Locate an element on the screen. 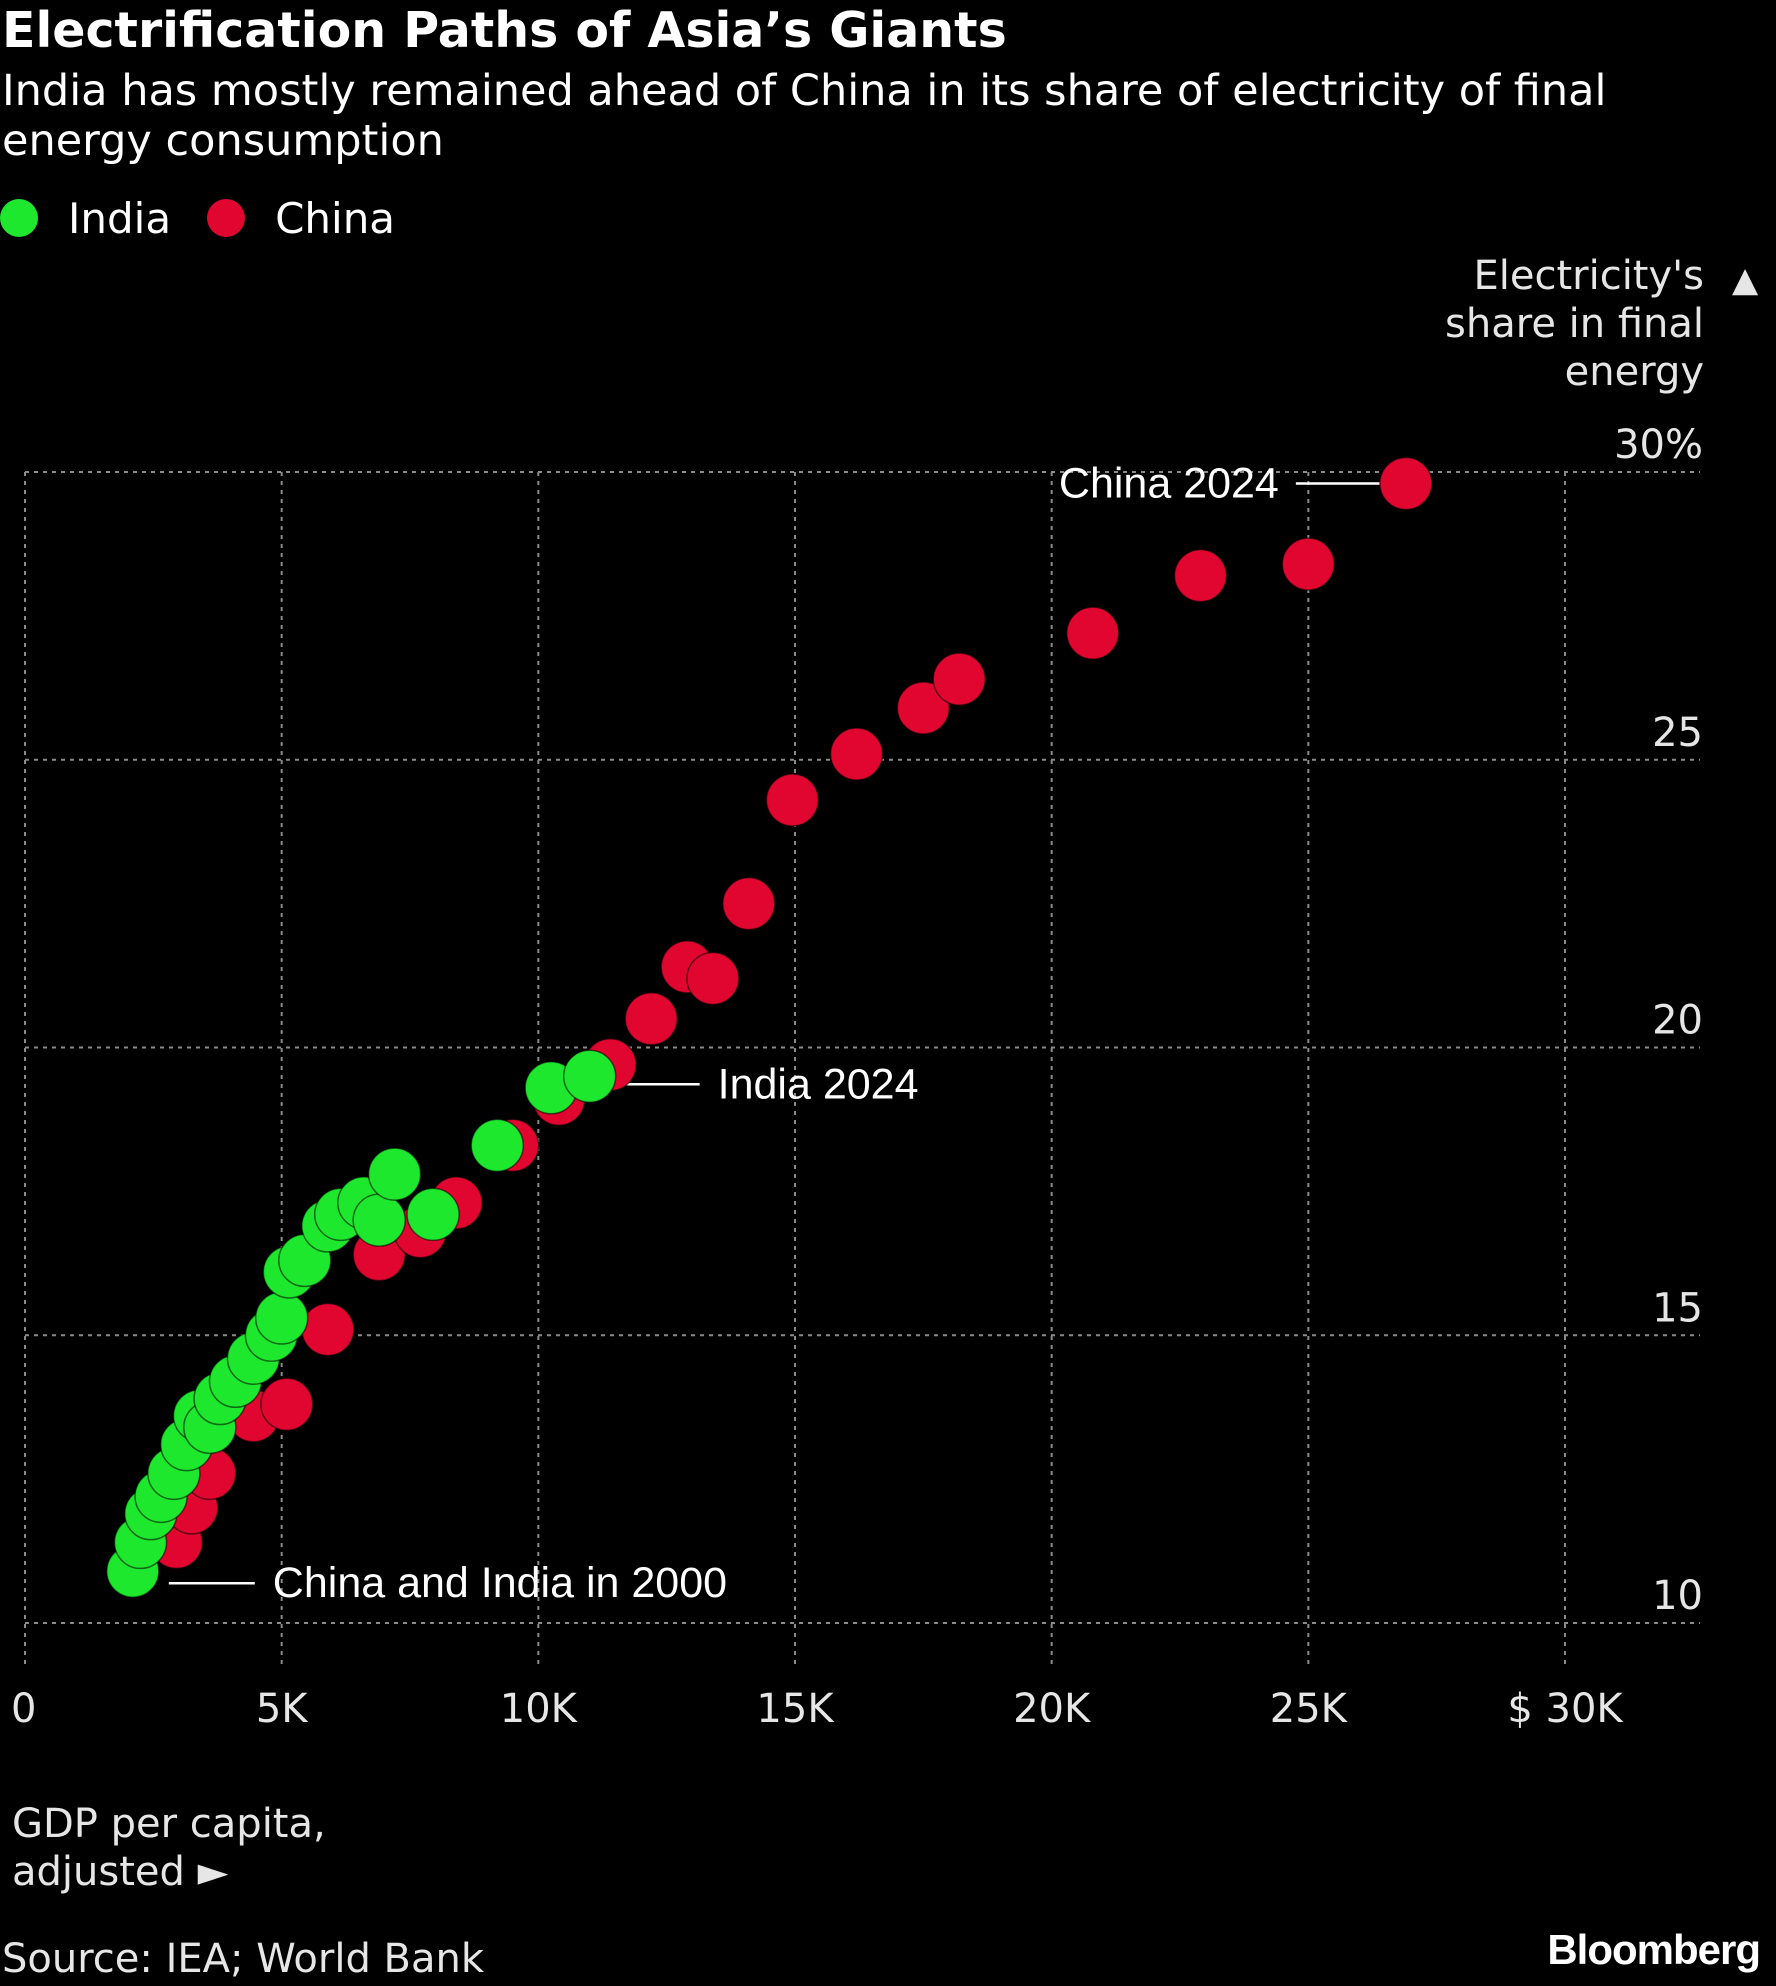 The width and height of the screenshot is (1776, 1986). x-tick-label: 15K is located at coordinates (795, 1709).